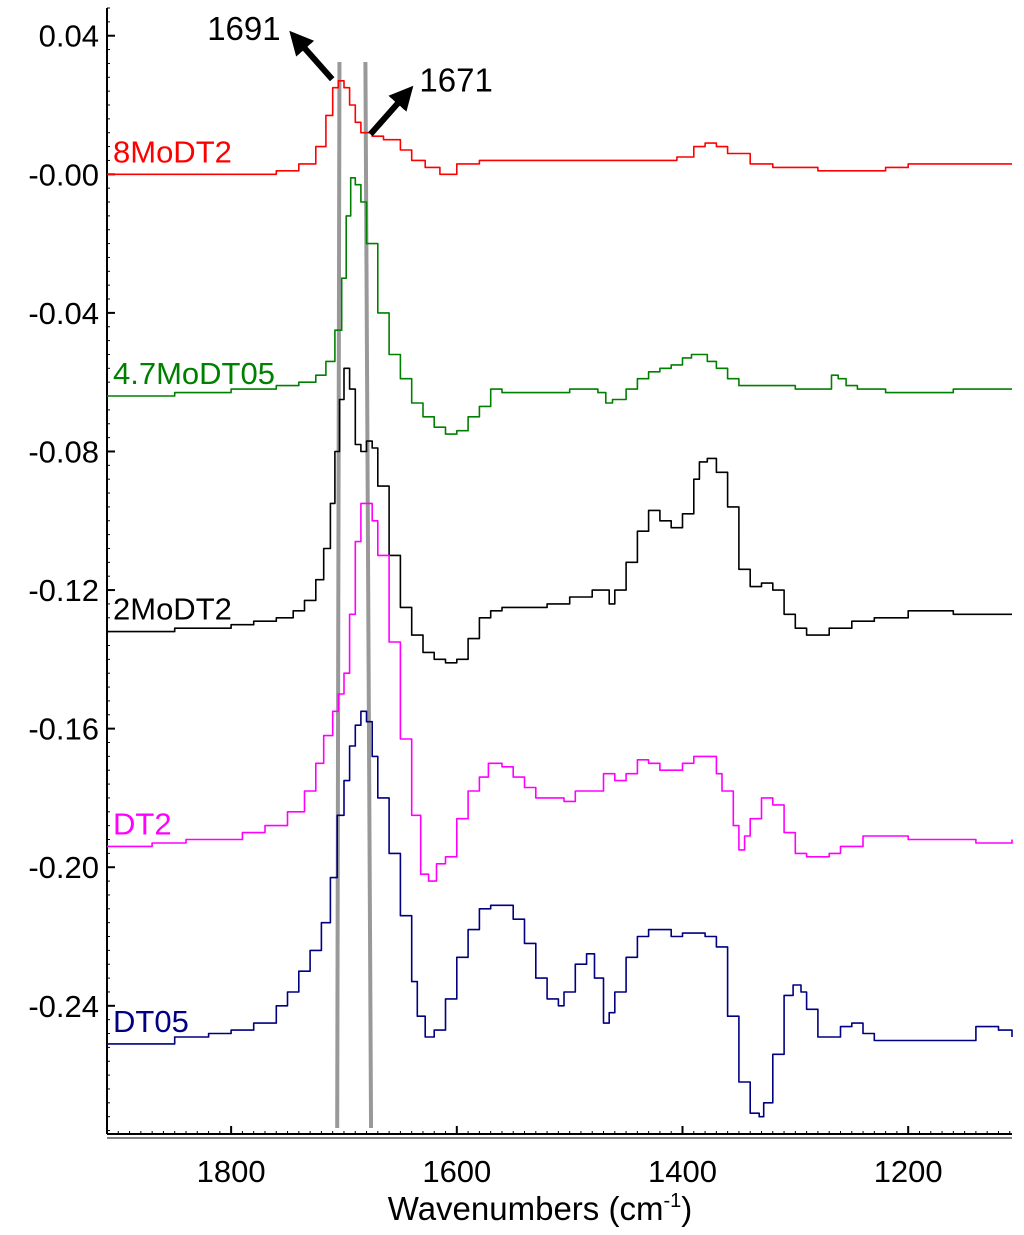 This screenshot has width=1024, height=1235. I want to click on x-axis-title-close: ), so click(686, 1208).